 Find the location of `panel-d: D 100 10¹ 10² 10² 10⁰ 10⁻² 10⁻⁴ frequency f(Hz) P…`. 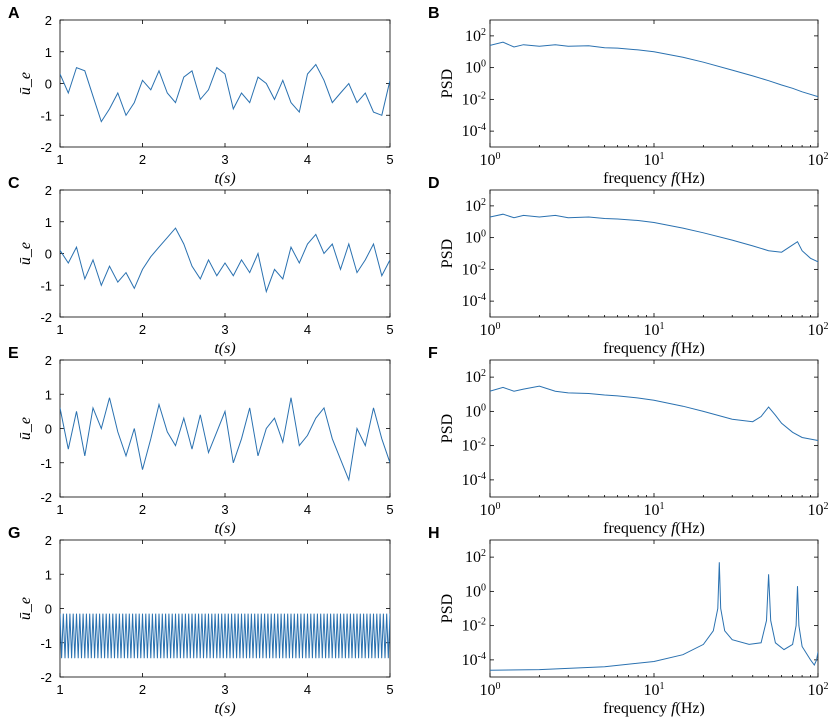

panel-d: D 100 10¹ 10² 10² 10⁰ 10⁻² 10⁻⁴ frequency f(Hz) P… is located at coordinates (628, 266).